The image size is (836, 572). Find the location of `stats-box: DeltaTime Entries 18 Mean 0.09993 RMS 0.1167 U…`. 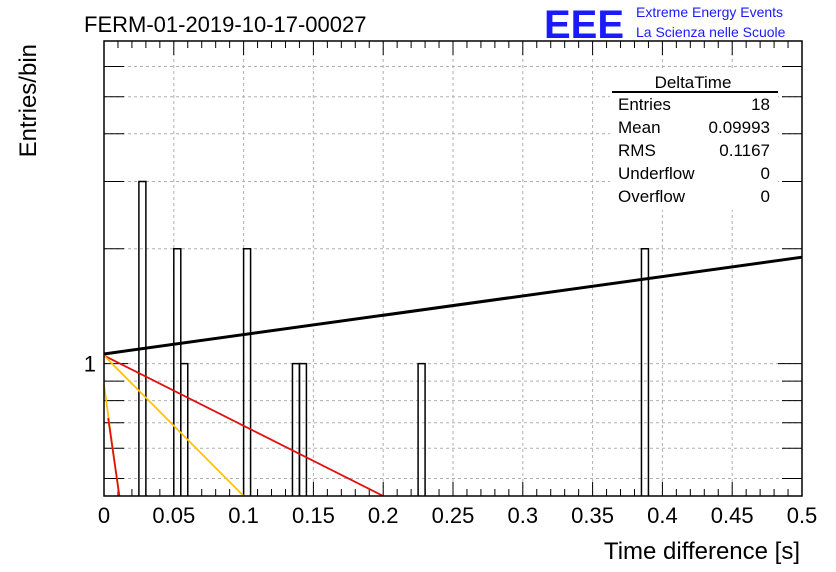

stats-box: DeltaTime Entries 18 Mean 0.09993 RMS 0.1167 U… is located at coordinates (694, 140).